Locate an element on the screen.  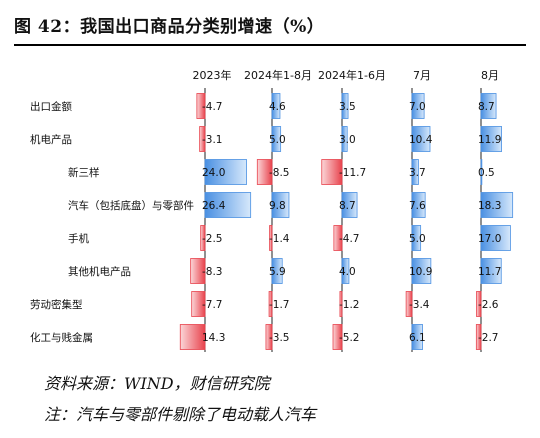
data-label: 24.0 is located at coordinates (213, 173).